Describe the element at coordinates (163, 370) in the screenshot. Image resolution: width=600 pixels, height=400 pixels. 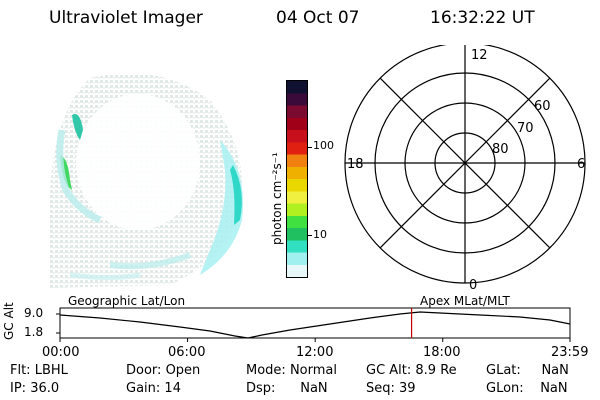
I see `status-door: Door: Open` at that location.